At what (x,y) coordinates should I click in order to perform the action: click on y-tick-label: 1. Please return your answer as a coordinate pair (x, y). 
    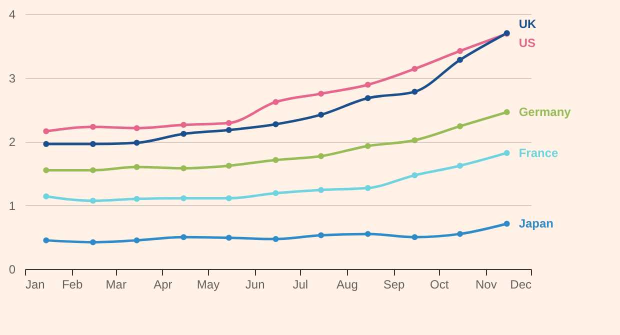
    Looking at the image, I should click on (12, 205).